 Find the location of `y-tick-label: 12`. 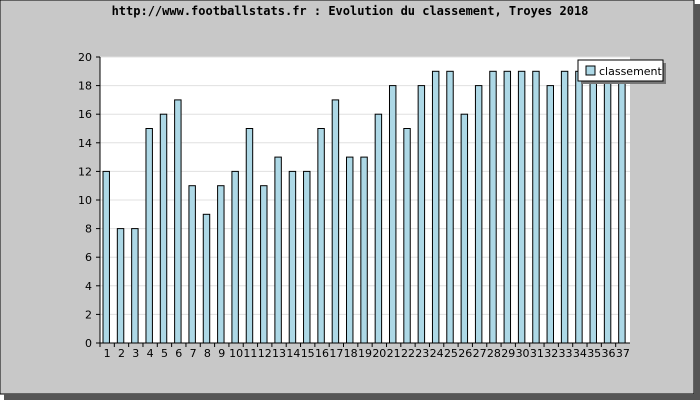

y-tick-label: 12 is located at coordinates (85, 171).